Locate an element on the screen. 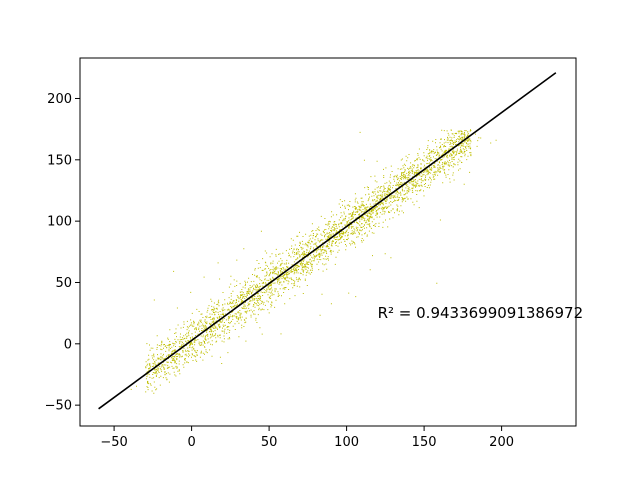  r-squared-annotation: R² = 0.9433699091386972 is located at coordinates (481, 313).